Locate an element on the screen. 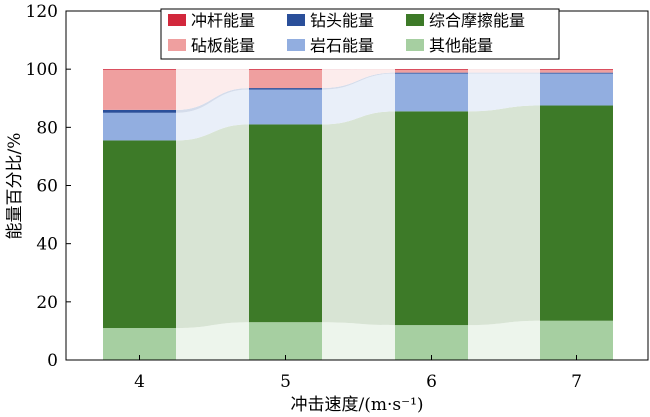  x-tick-label: 4 is located at coordinates (139, 382).